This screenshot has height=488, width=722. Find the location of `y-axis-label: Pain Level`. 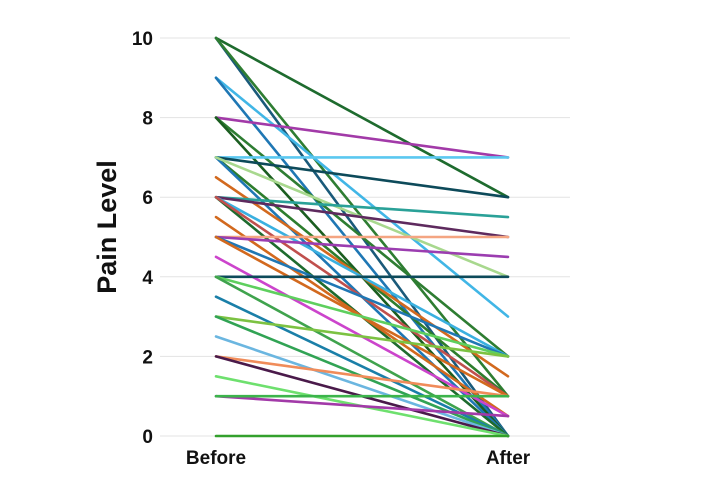

y-axis-label: Pain Level is located at coordinates (107, 227).